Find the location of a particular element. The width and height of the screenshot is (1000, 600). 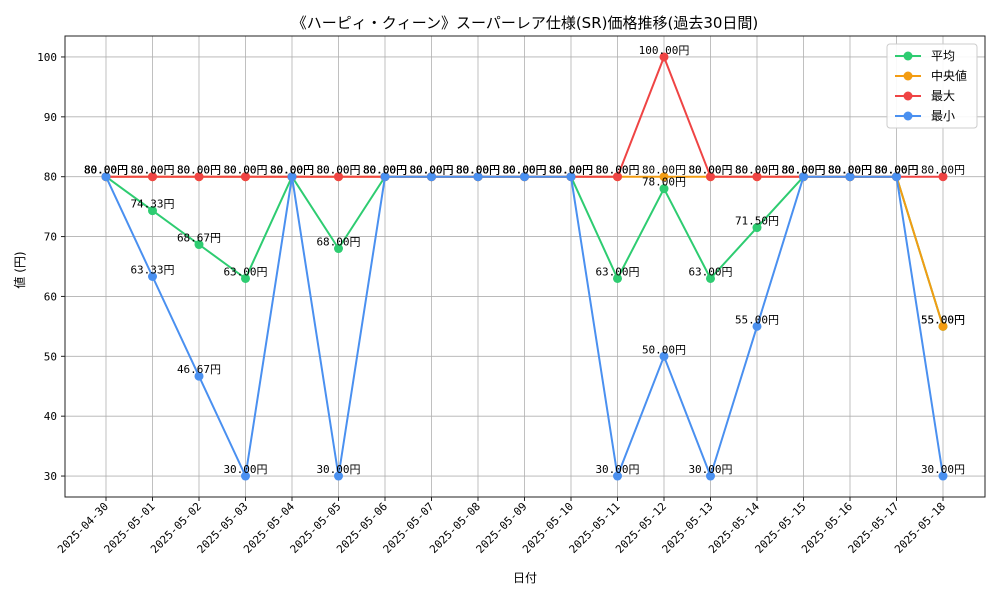

legend-box is located at coordinates (932, 86).